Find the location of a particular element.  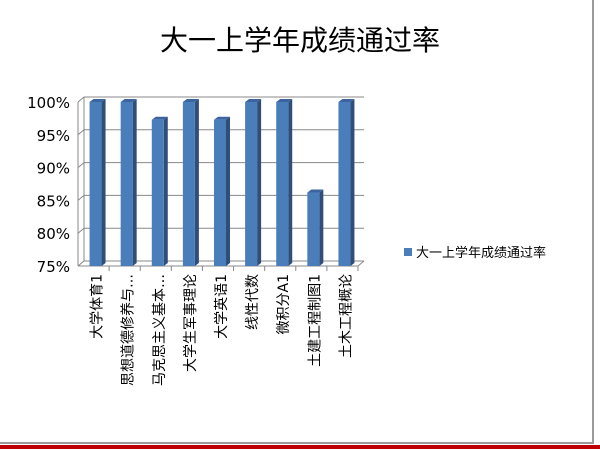

x-tick-label: 大学英语1 is located at coordinates (221, 306).